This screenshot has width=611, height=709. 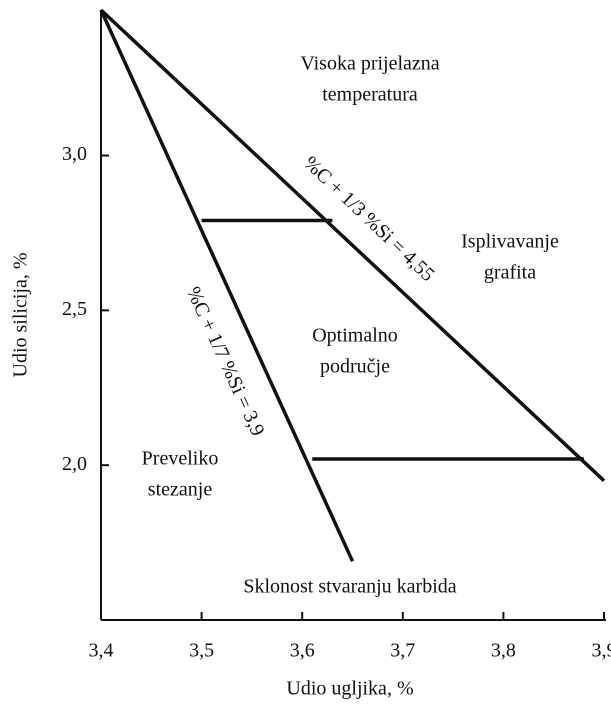 I want to click on annotation: grafita, so click(x=510, y=273).